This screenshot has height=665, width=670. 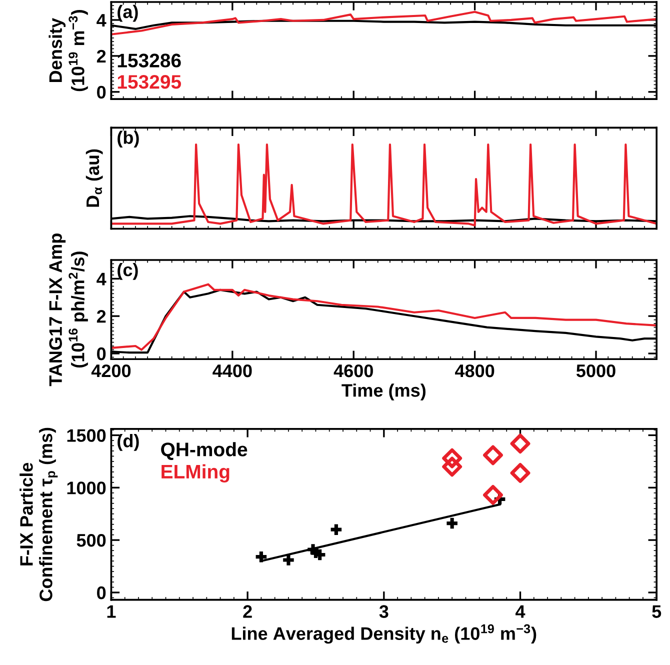 I want to click on x-axis-title: Time (ms), so click(x=384, y=392).